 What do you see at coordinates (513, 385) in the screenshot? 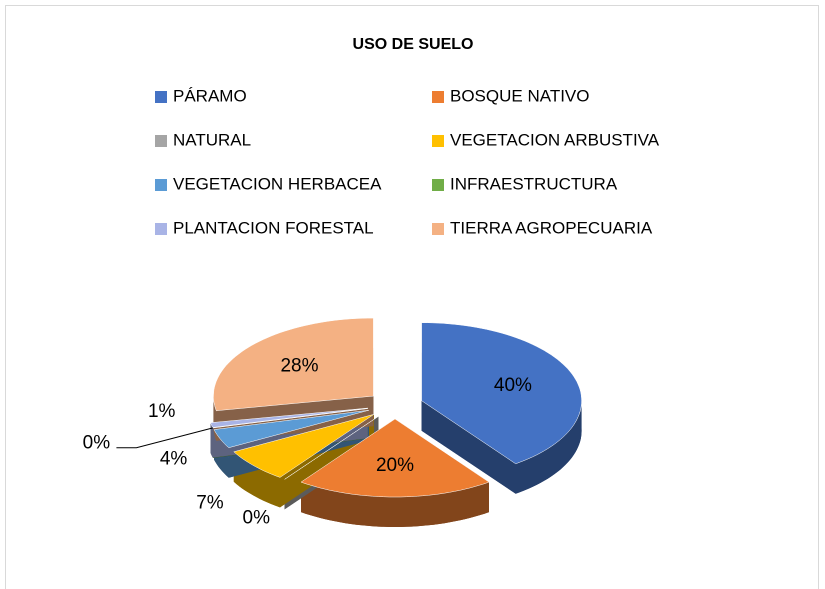
I see `data-label: 40%` at bounding box center [513, 385].